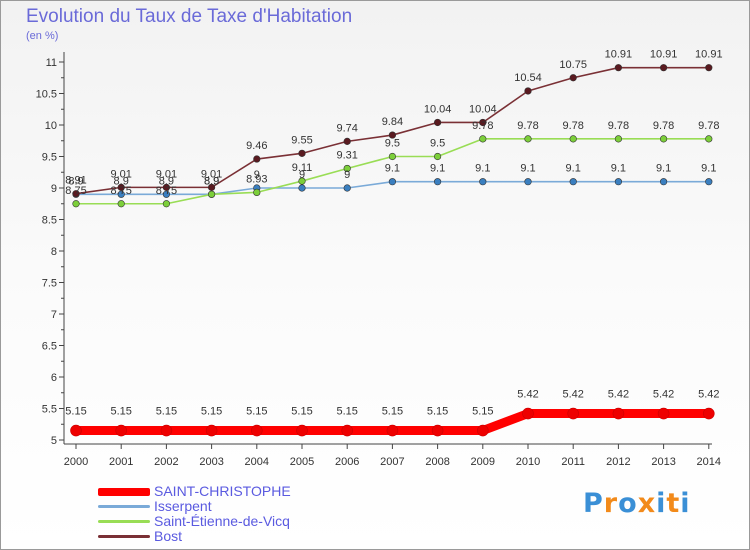 Image resolution: width=750 pixels, height=550 pixels. Describe the element at coordinates (54, 252) in the screenshot. I see `y-tick-label: 8` at that location.